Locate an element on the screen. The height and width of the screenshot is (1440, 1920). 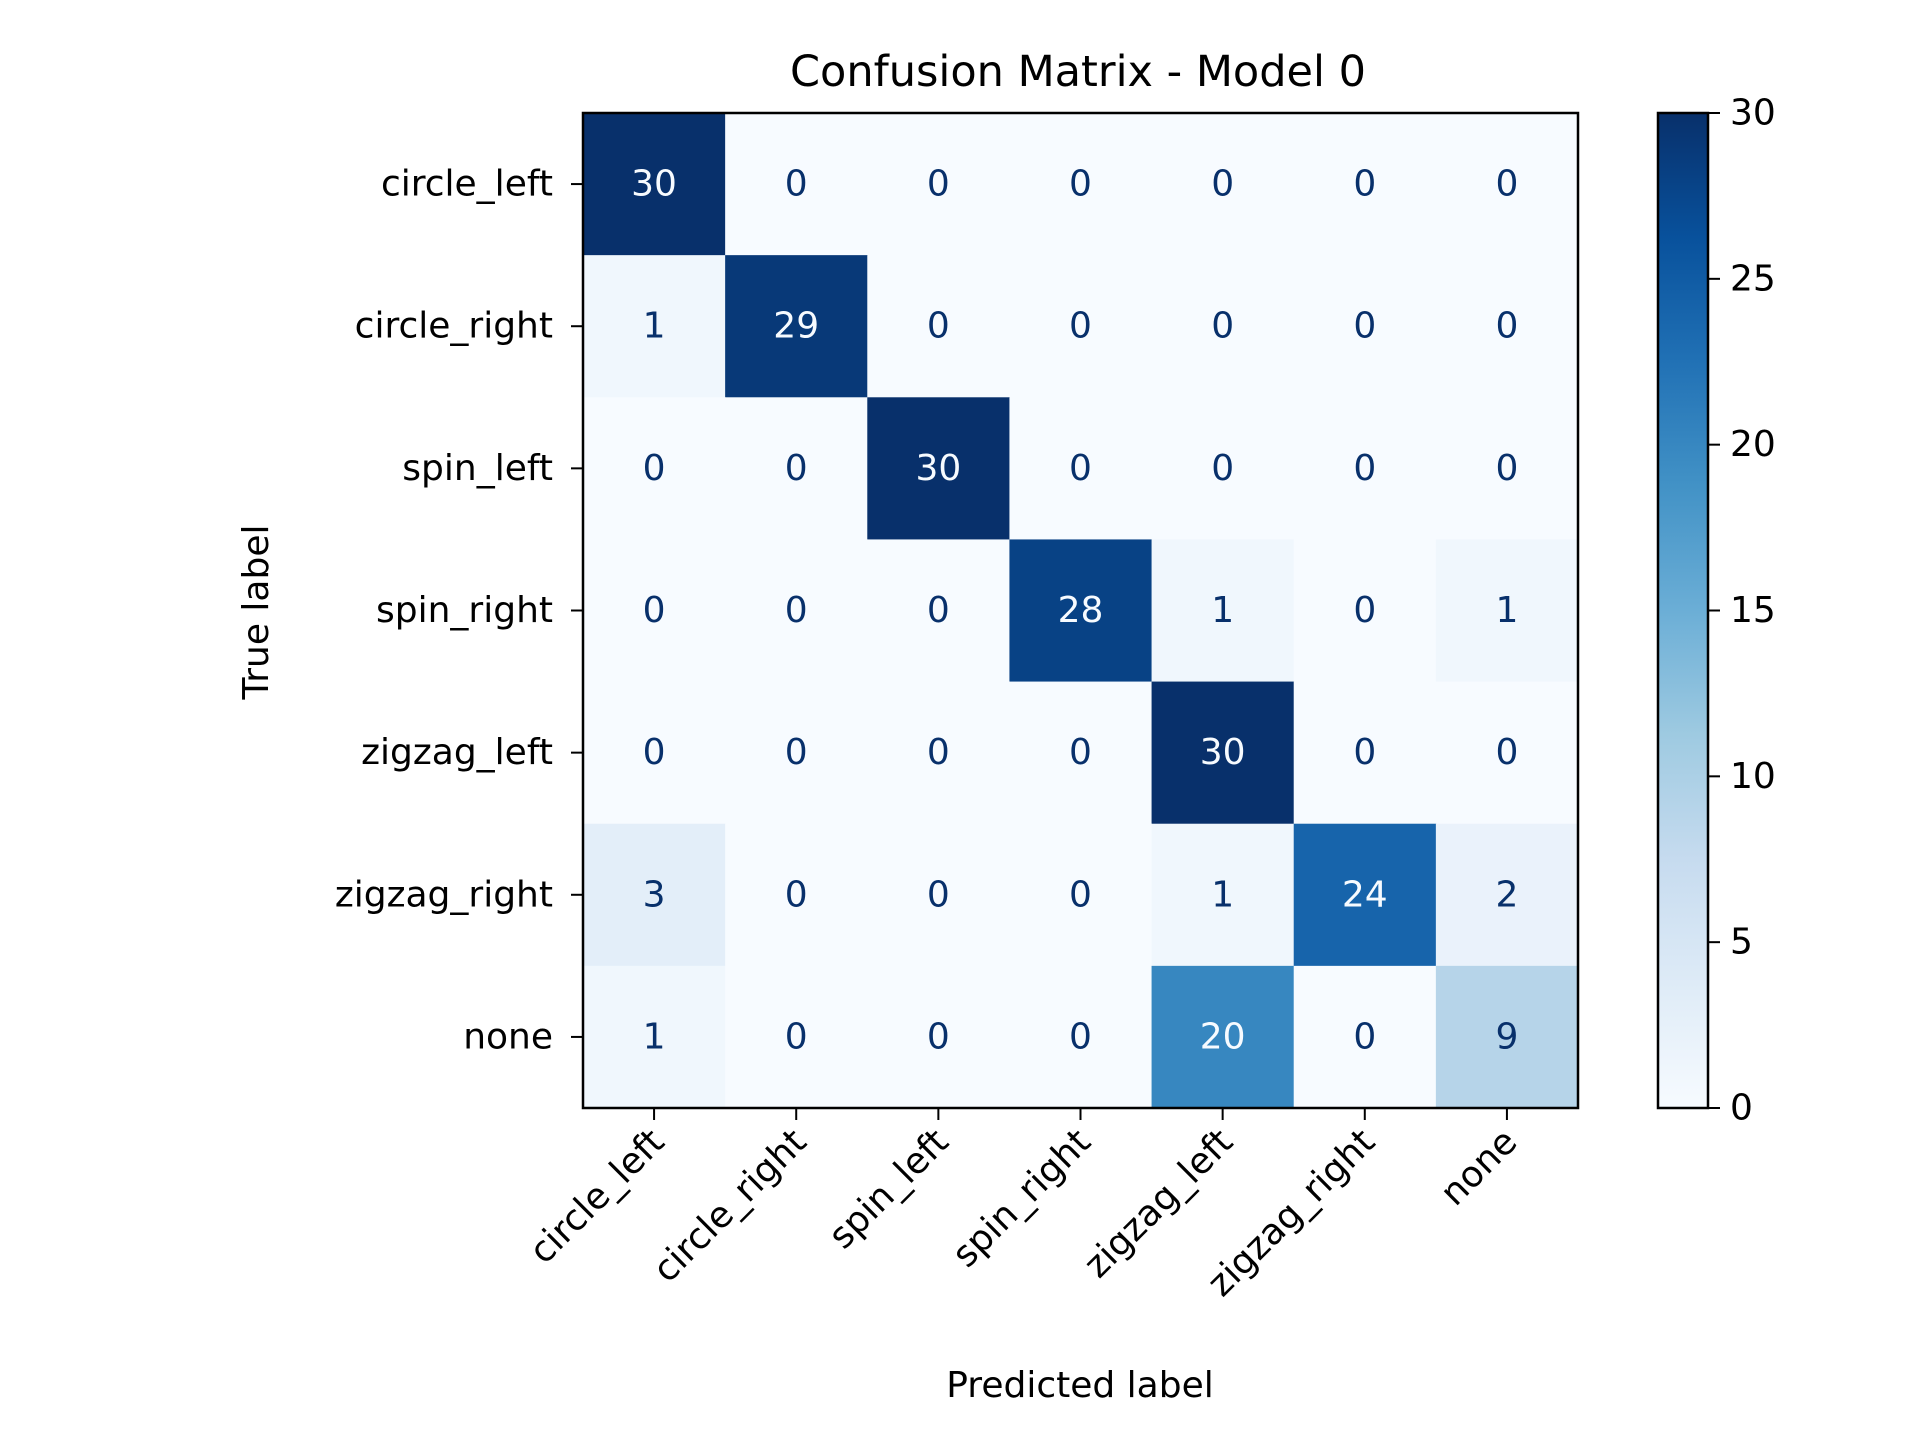
colorbar-tick-label: 10 is located at coordinates (1753, 776).